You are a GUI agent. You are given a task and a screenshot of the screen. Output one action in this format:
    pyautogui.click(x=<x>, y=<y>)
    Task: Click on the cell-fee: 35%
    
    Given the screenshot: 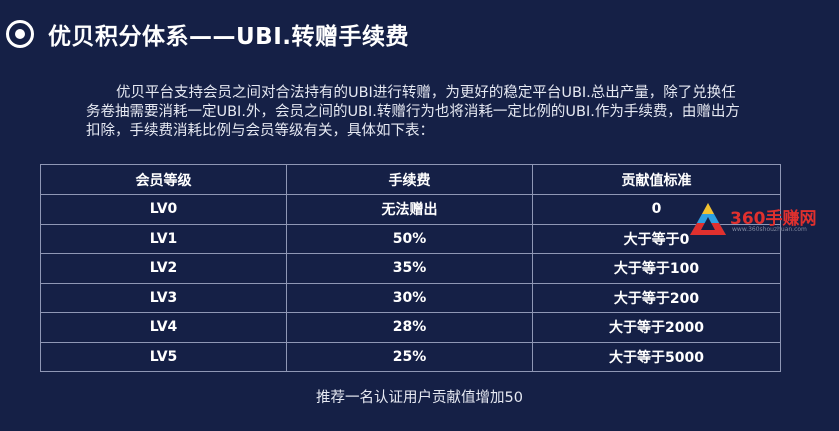 What is the action you would take?
    pyautogui.click(x=409, y=268)
    